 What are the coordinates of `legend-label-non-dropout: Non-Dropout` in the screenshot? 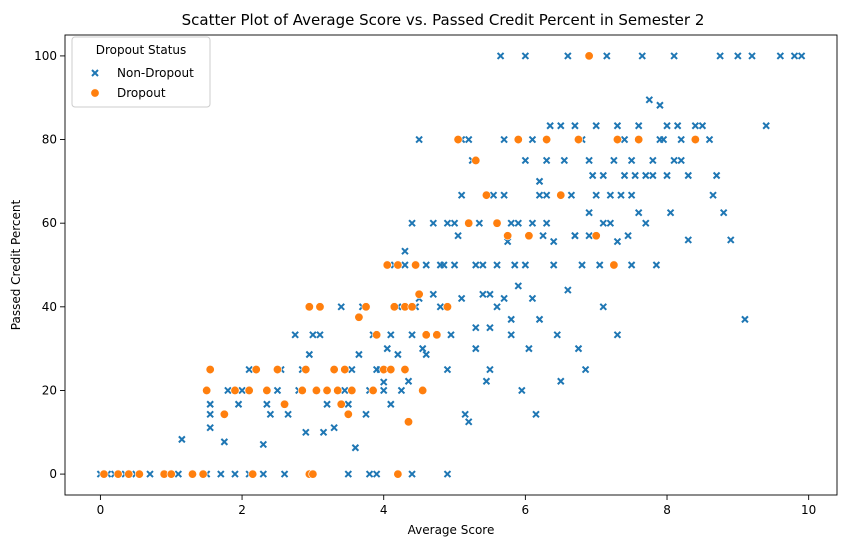 It's located at (155, 73).